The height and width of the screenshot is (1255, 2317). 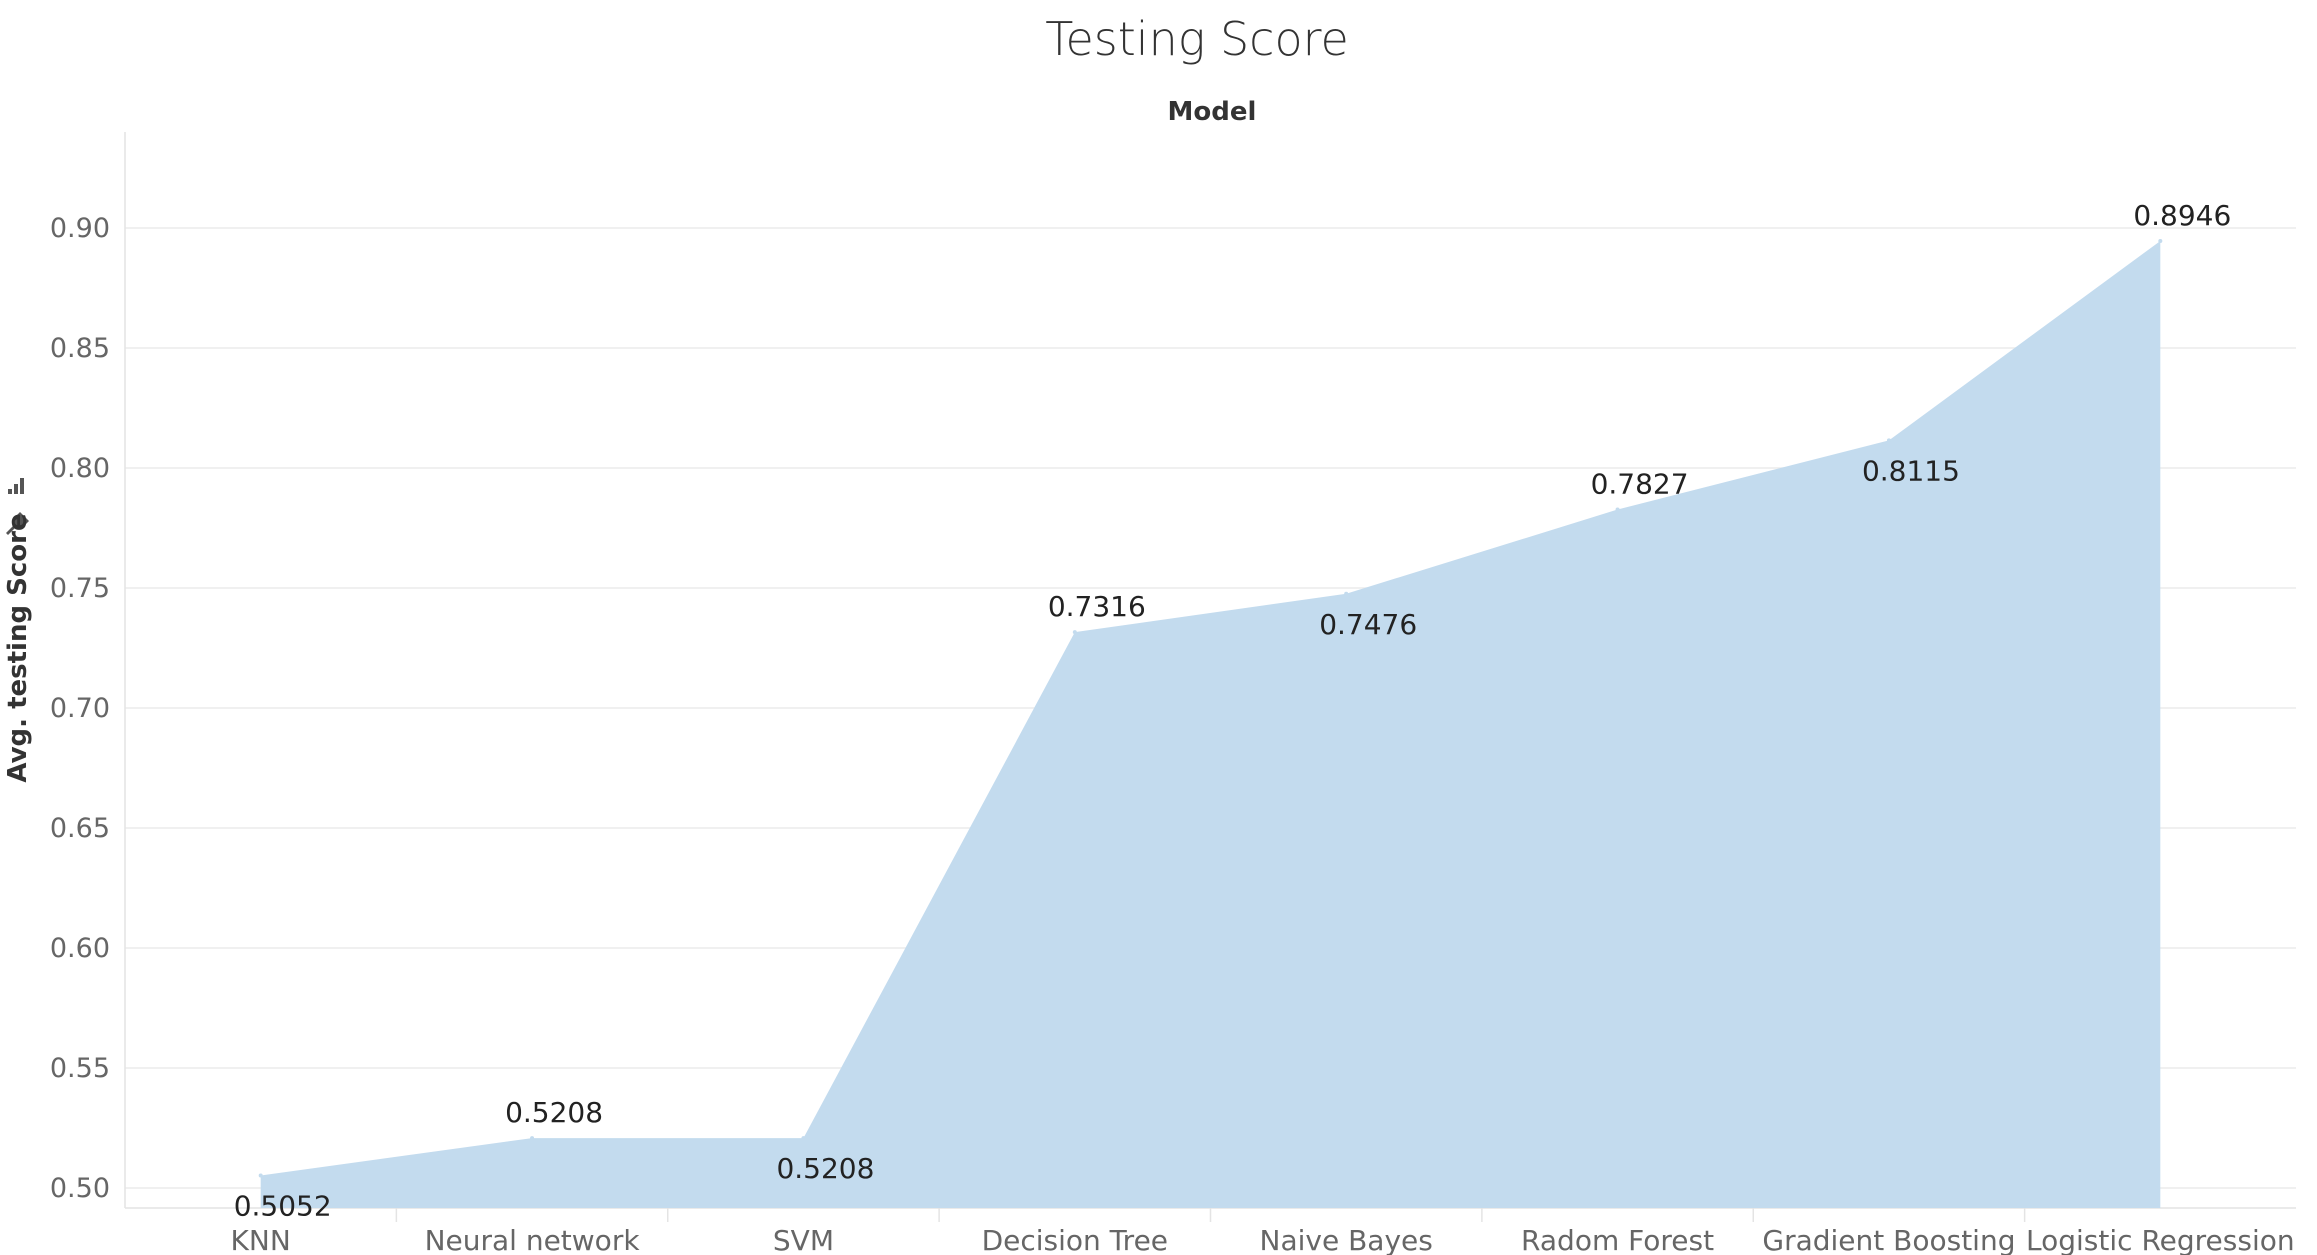 What do you see at coordinates (533, 1239) in the screenshot?
I see `x-tick-label: Neural network` at bounding box center [533, 1239].